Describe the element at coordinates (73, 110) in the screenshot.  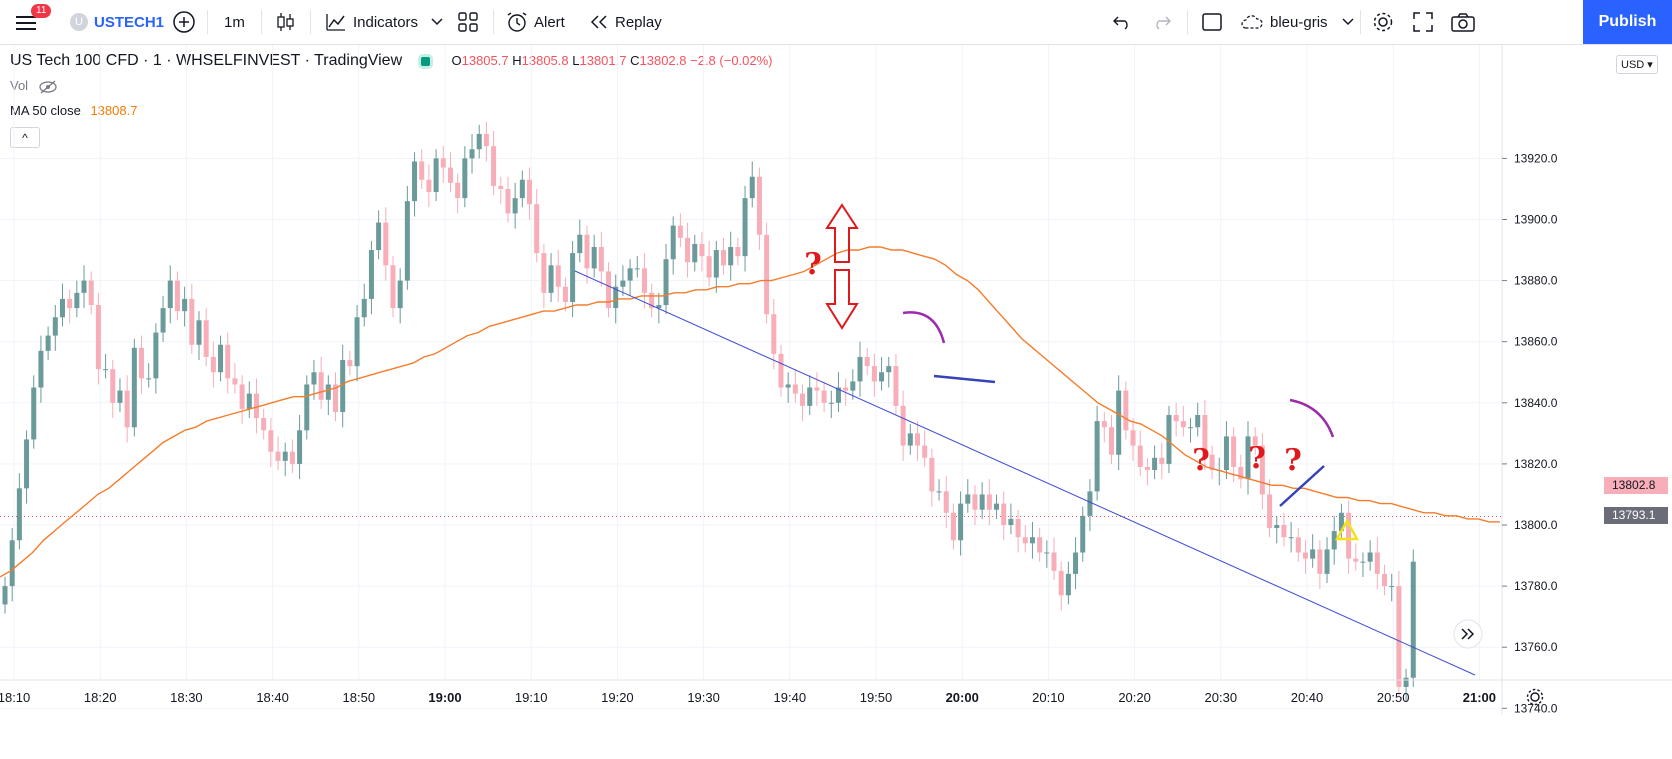
I see `ma-legend: MA 50 close 13808.7` at that location.